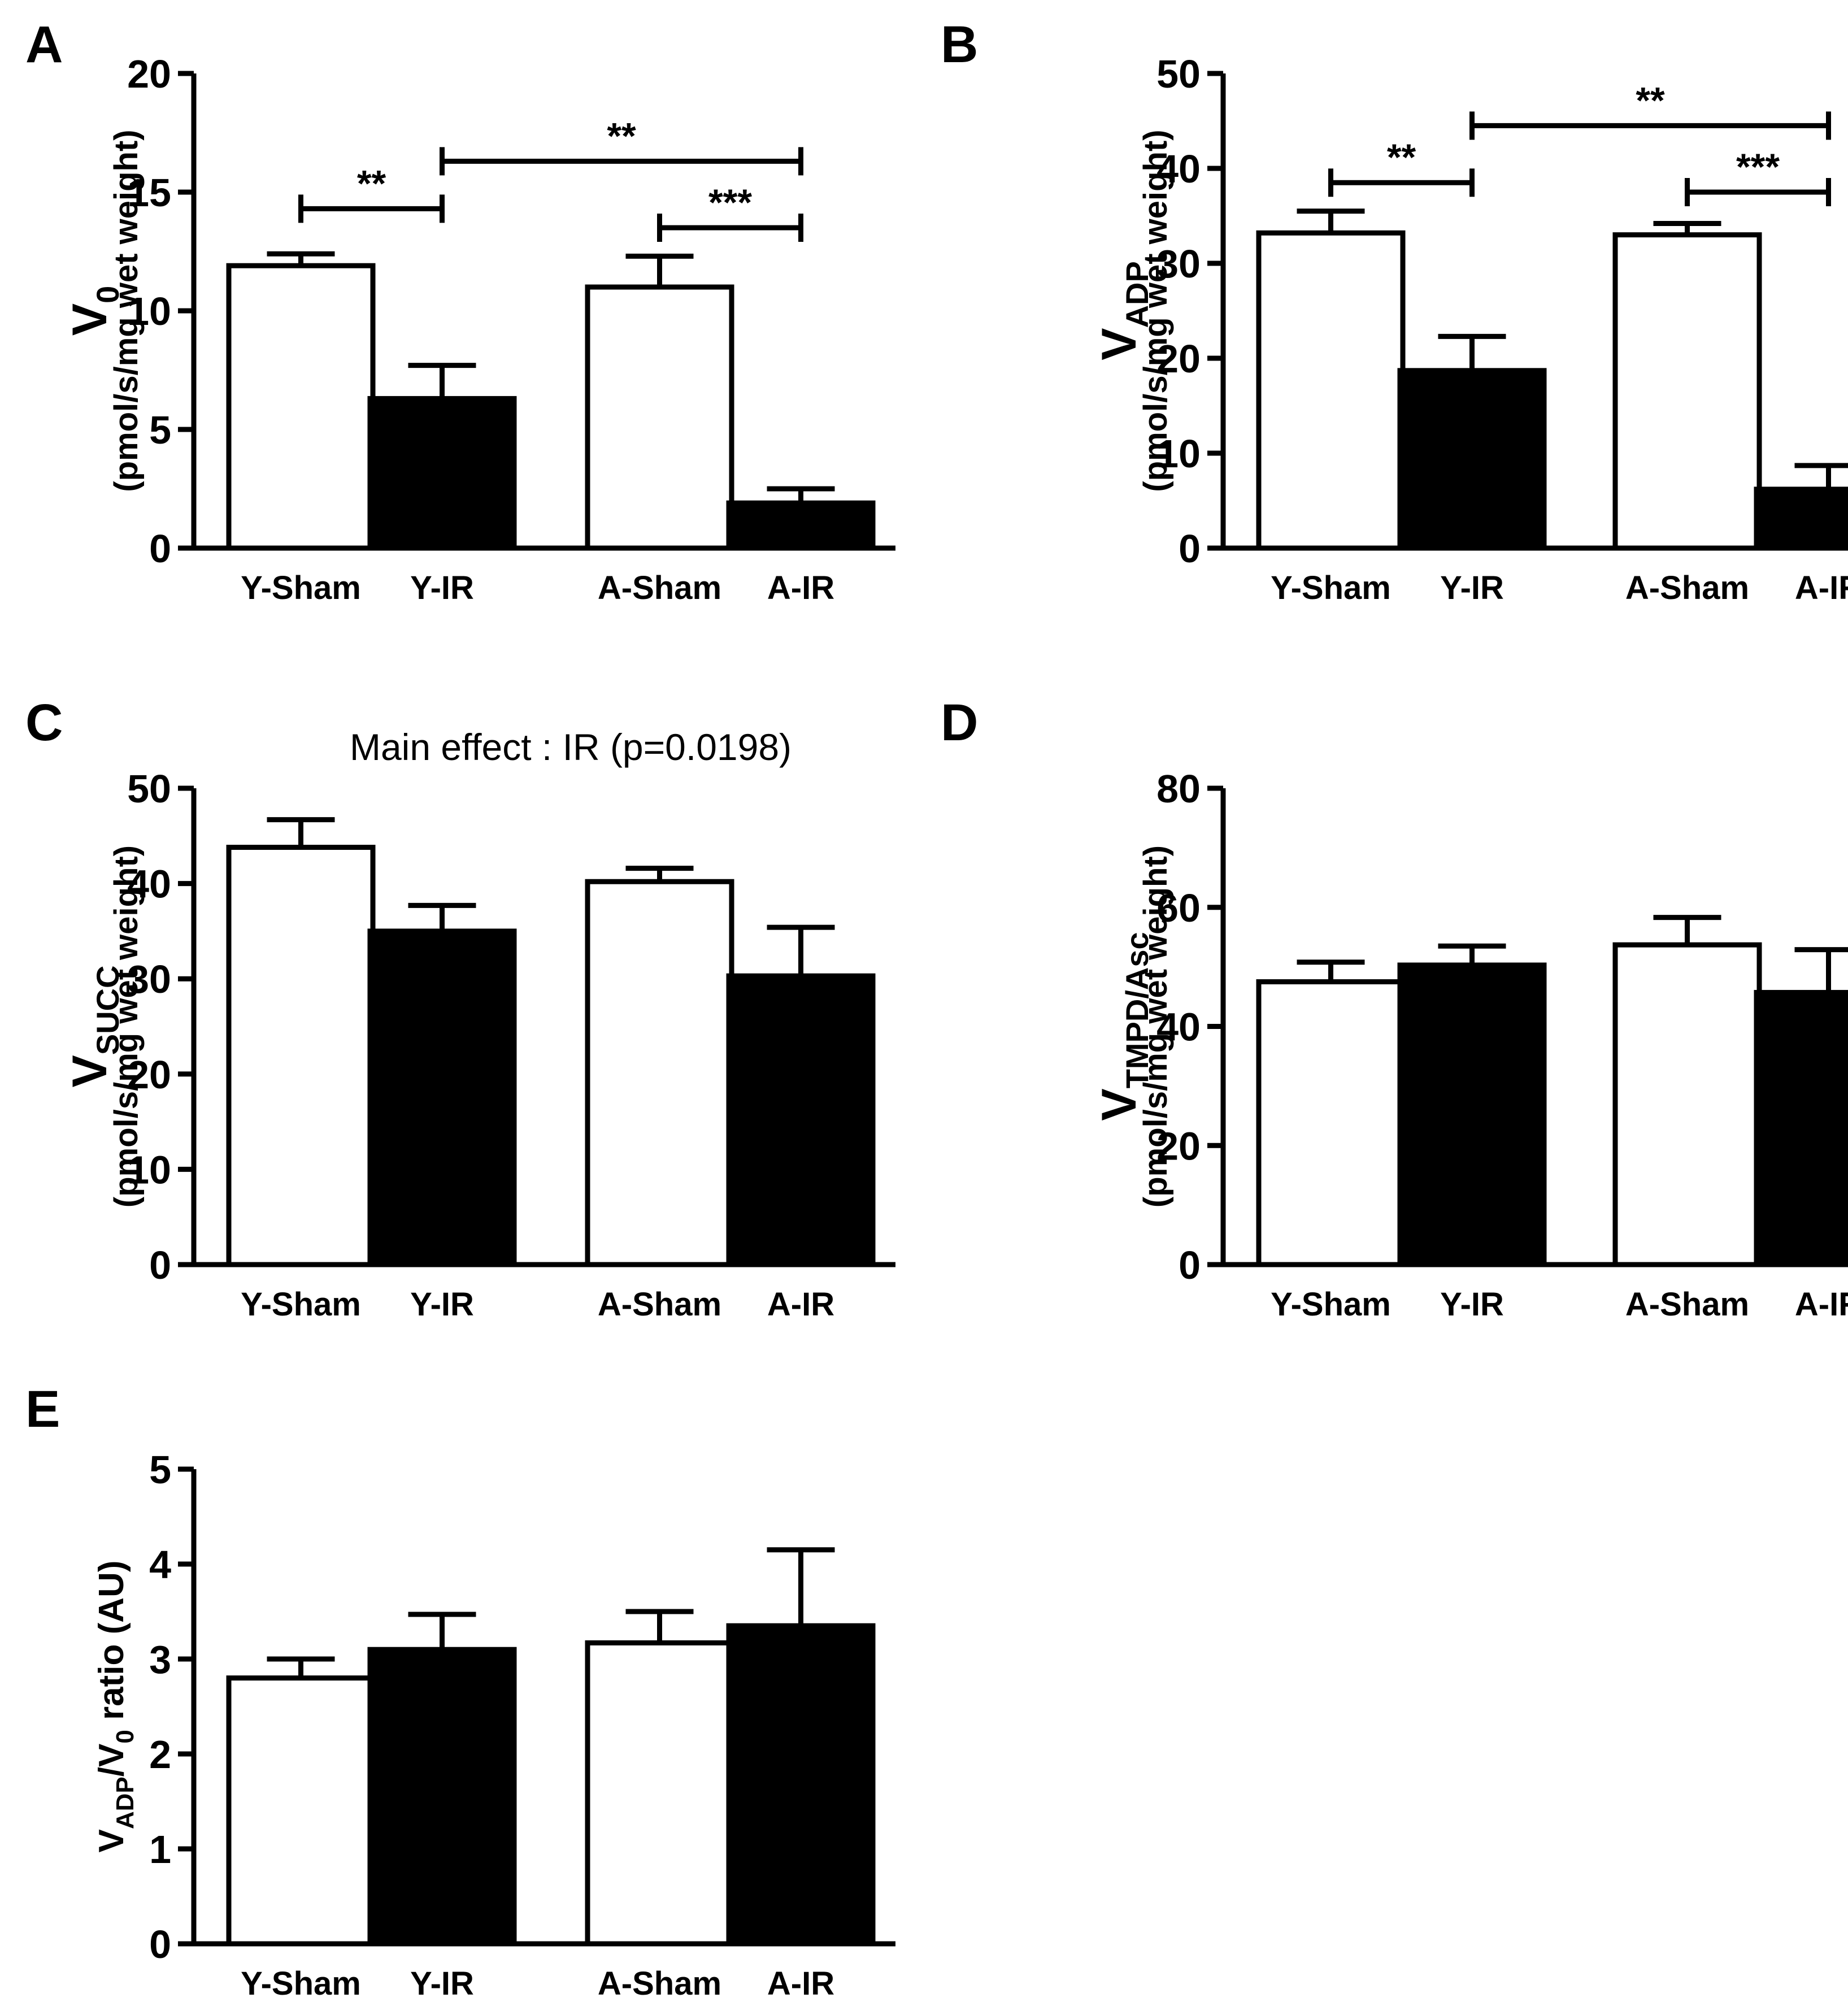 This screenshot has width=1848, height=2002. I want to click on y-axis-label: V0, so click(94, 311).